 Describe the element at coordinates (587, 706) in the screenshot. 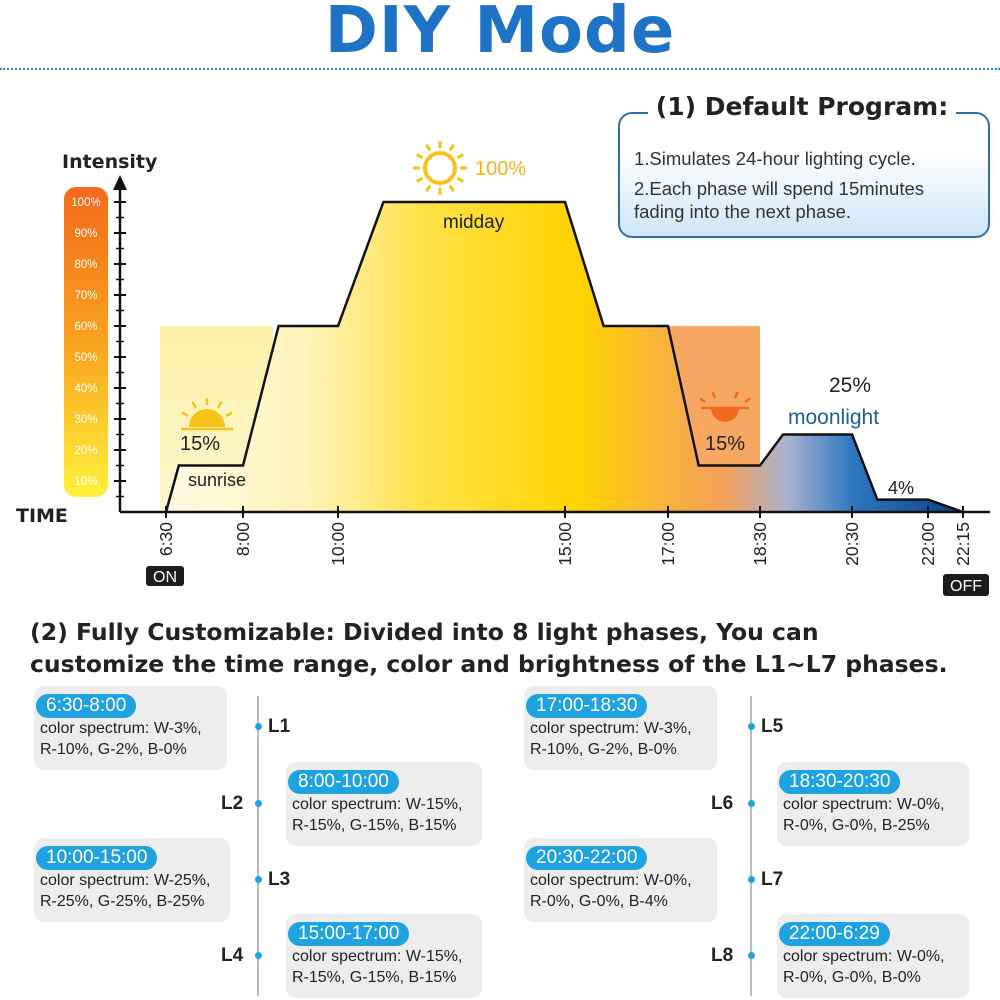

I see `phase-time: 17:00-18:30` at that location.